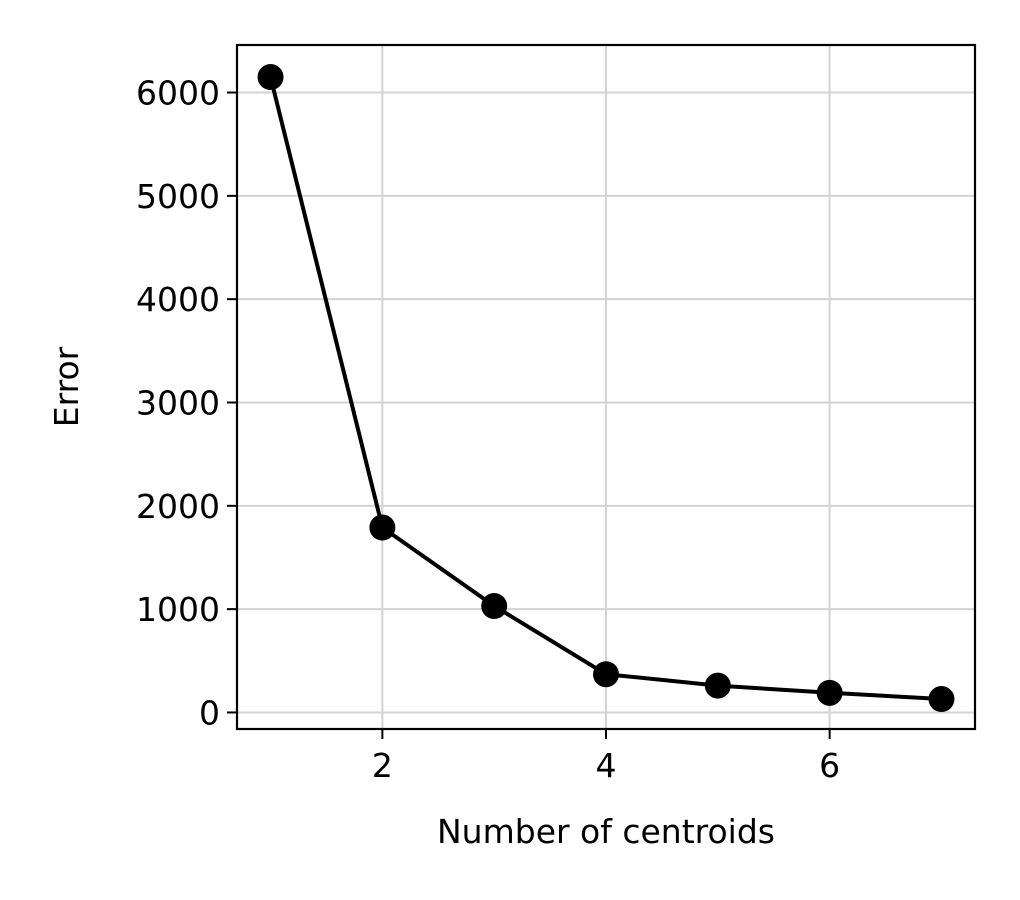  What do you see at coordinates (66, 386) in the screenshot?
I see `y-axis-label: Error` at bounding box center [66, 386].